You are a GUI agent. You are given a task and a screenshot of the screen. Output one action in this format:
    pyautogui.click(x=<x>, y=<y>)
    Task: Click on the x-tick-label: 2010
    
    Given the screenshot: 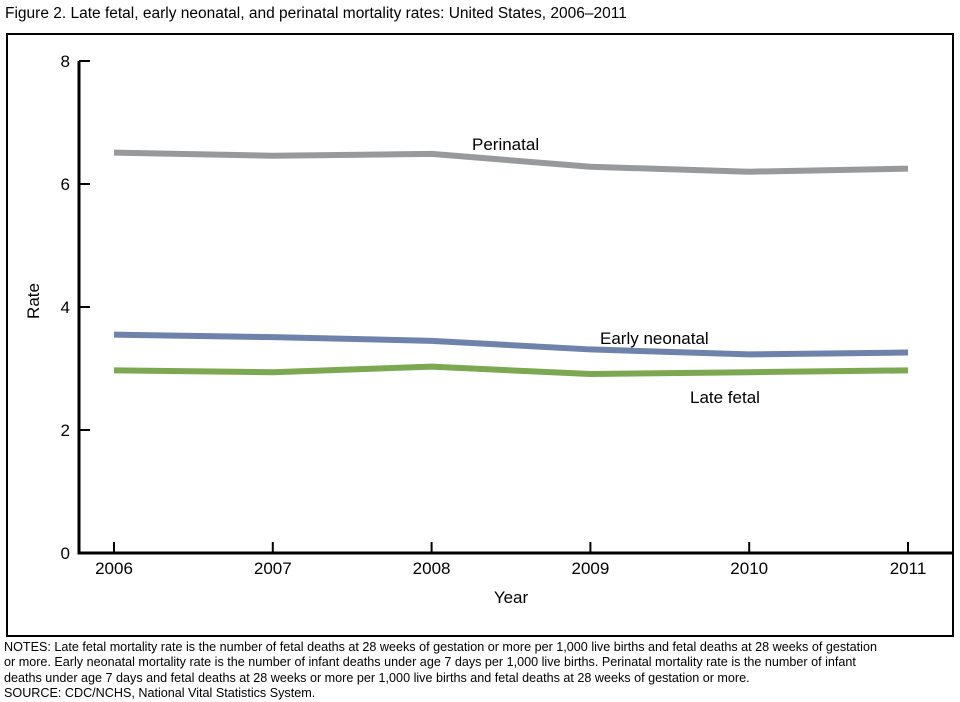 What is the action you would take?
    pyautogui.click(x=749, y=568)
    